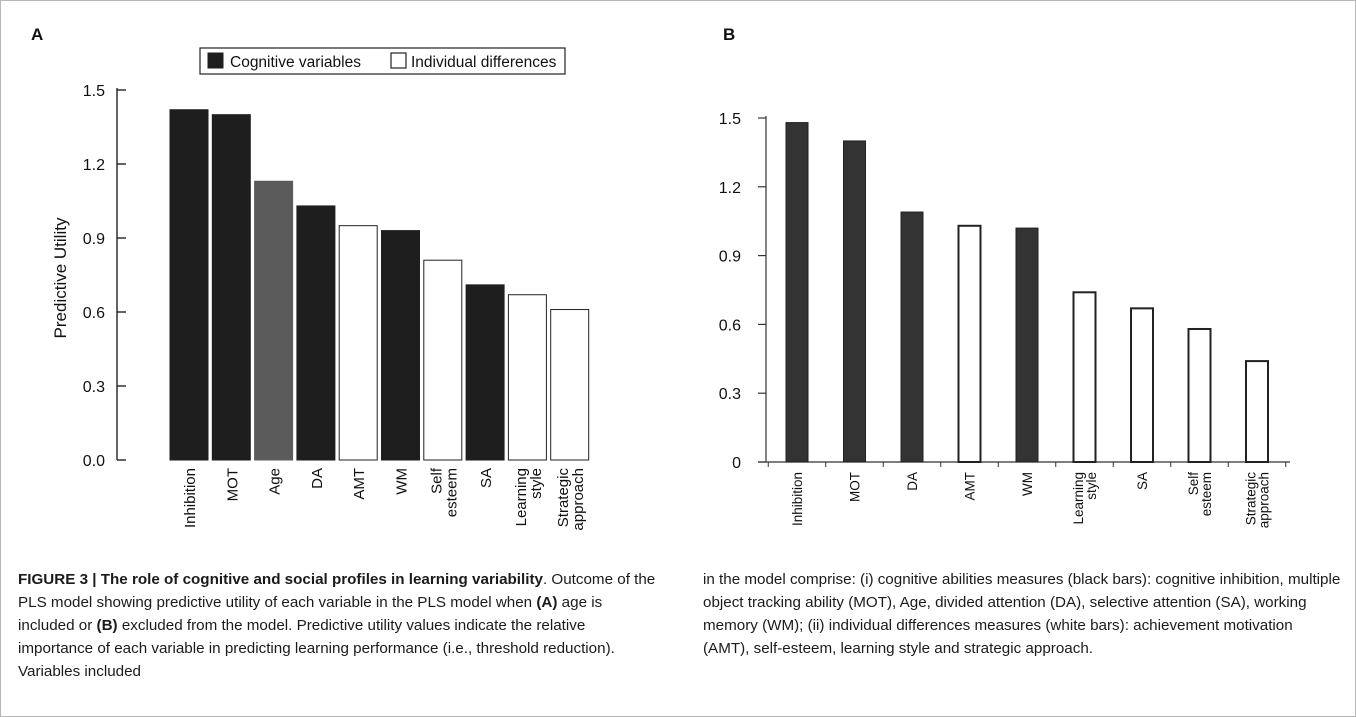  Describe the element at coordinates (536, 483) in the screenshot. I see `panel-a-x-tick-label: style` at that location.